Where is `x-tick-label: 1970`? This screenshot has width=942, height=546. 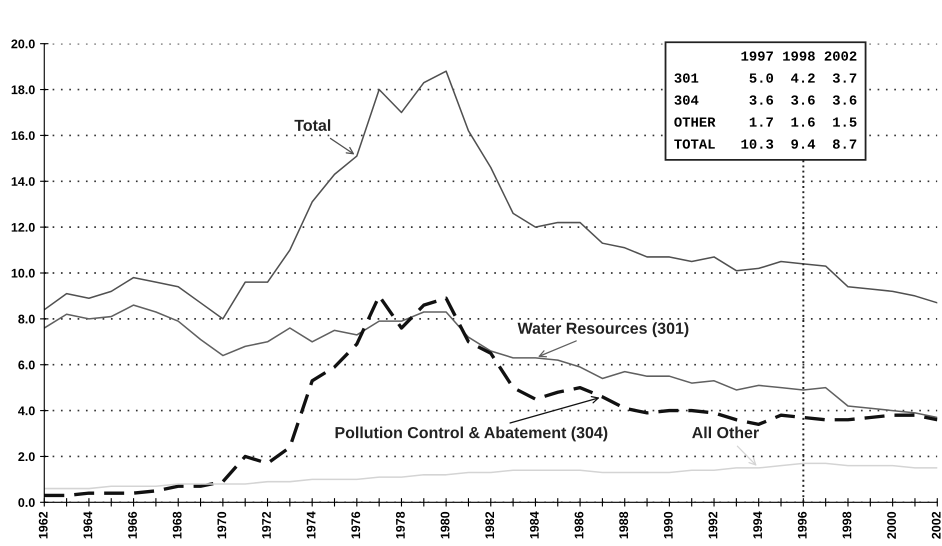 x-tick-label: 1970 is located at coordinates (221, 525).